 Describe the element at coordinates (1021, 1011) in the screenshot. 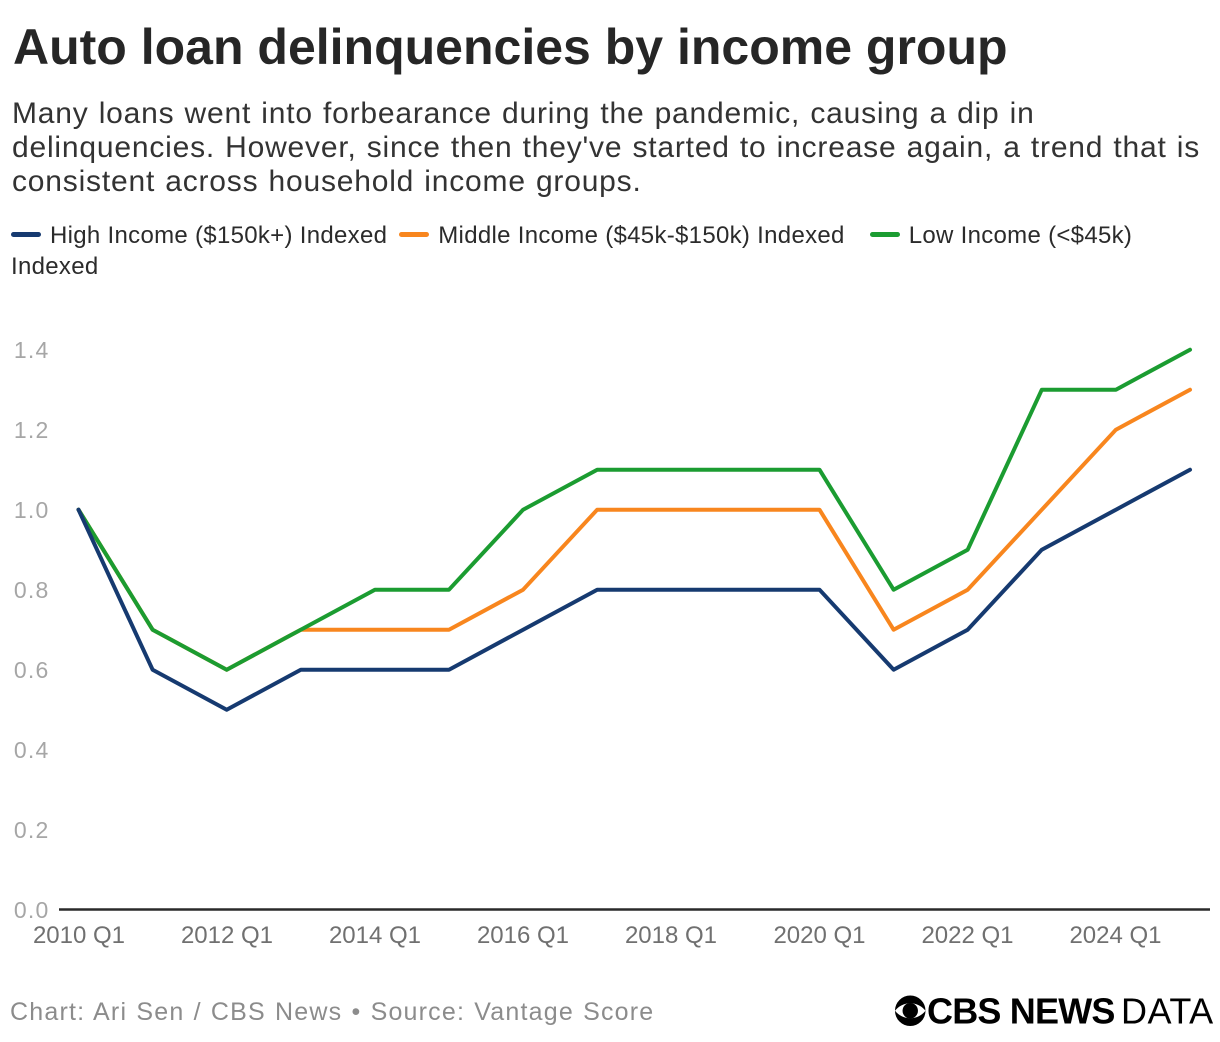

I see `svg-text: CBS NEWS` at that location.